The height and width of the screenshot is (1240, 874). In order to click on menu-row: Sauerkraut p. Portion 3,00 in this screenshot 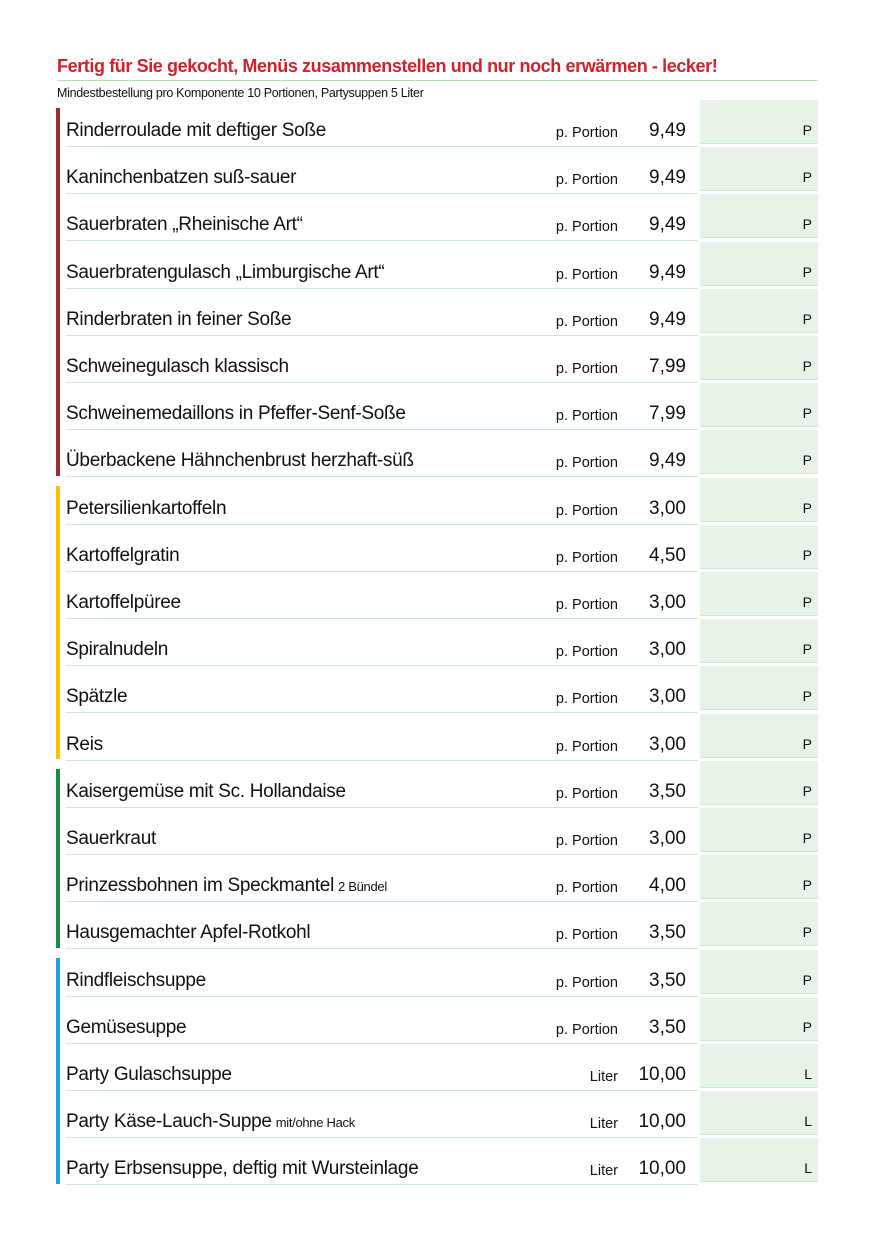, I will do `click(382, 831)`.